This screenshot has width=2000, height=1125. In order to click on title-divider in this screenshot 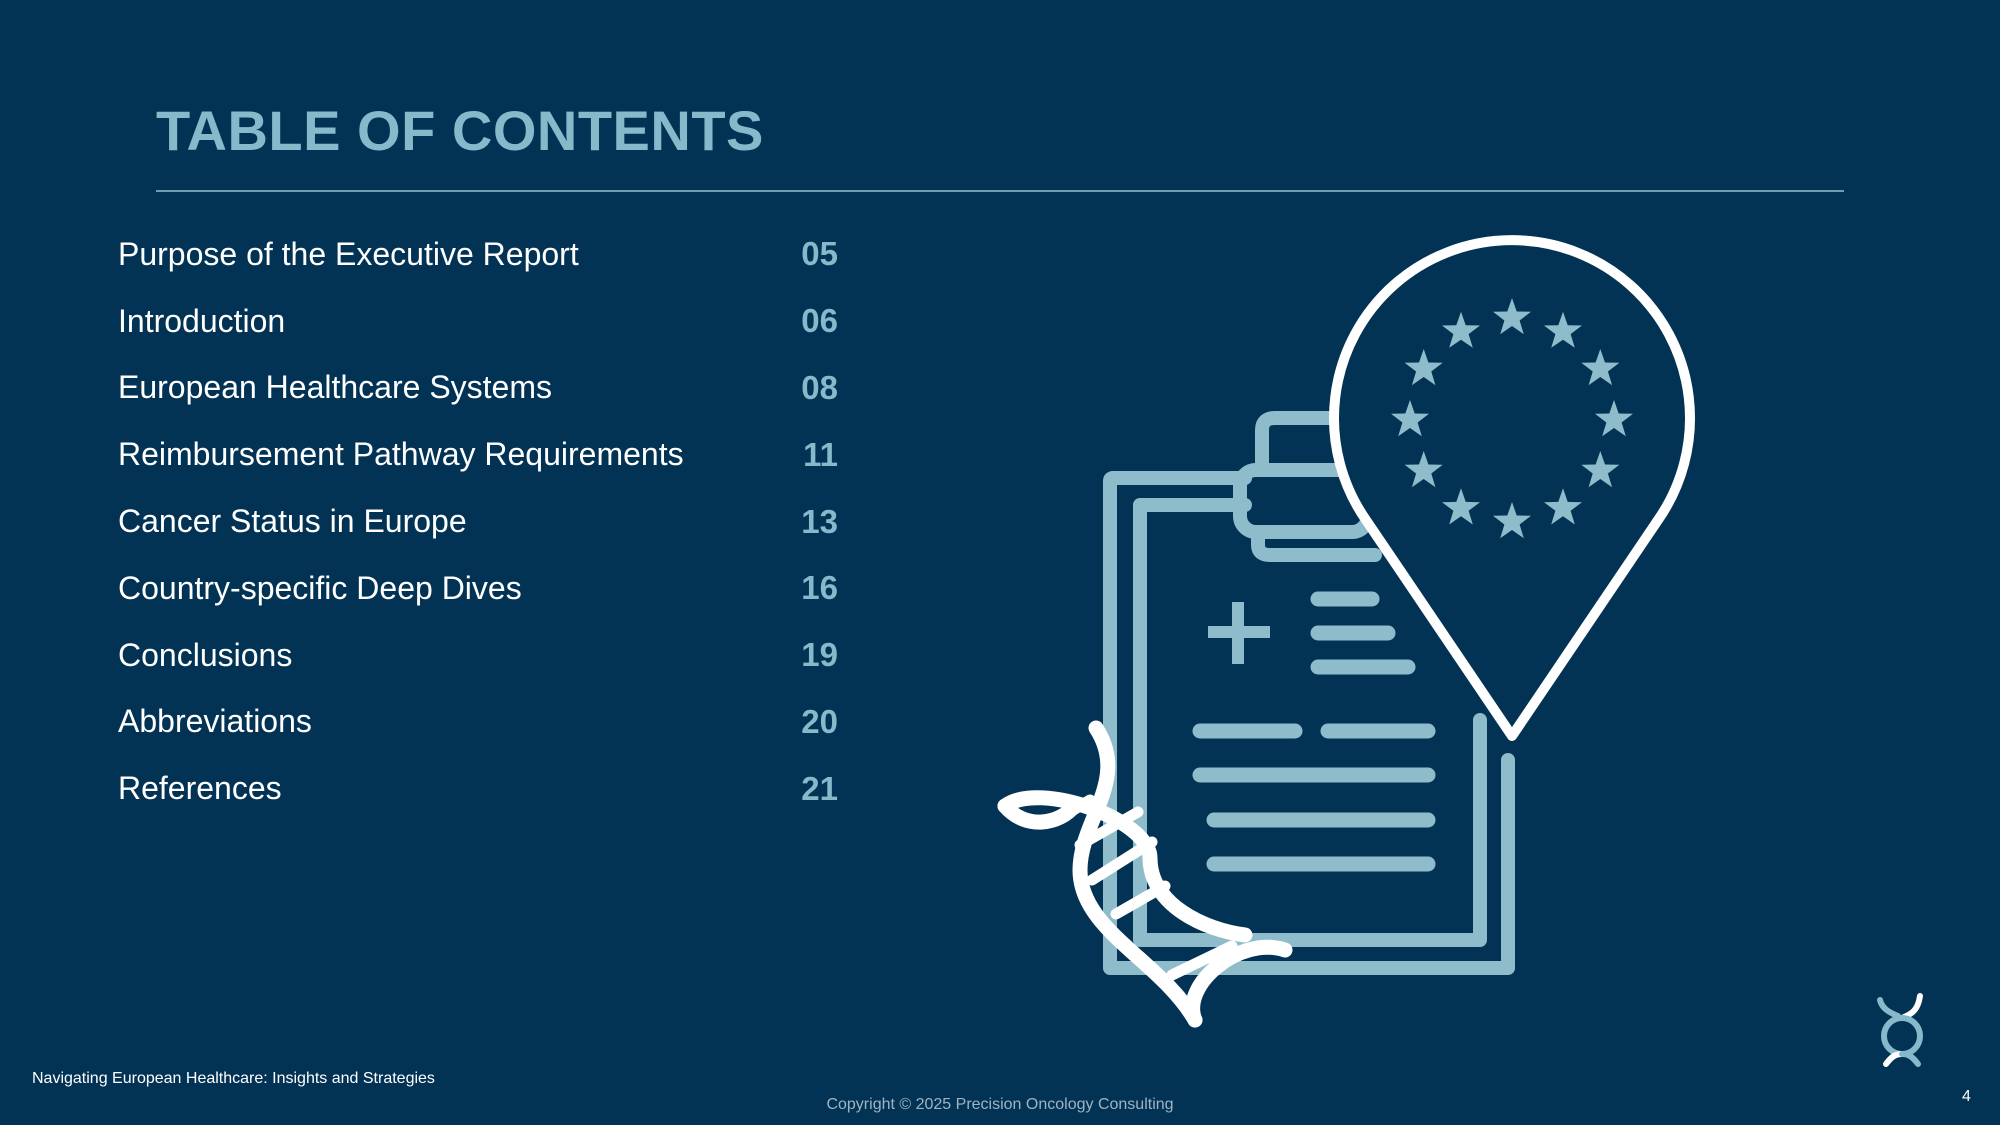, I will do `click(1000, 191)`.